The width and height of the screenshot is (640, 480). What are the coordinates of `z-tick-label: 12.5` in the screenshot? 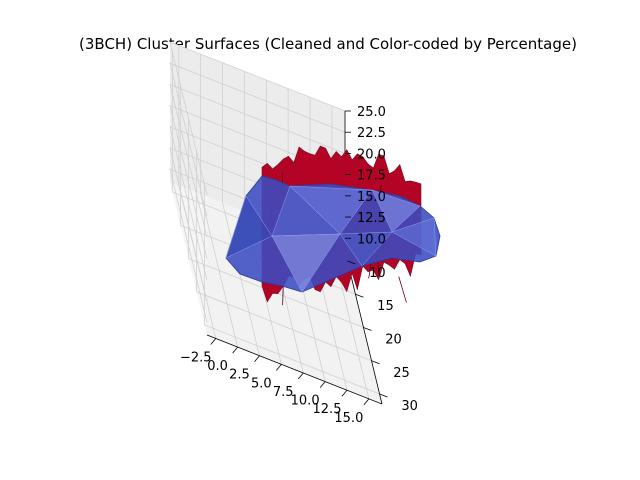 It's located at (371, 218).